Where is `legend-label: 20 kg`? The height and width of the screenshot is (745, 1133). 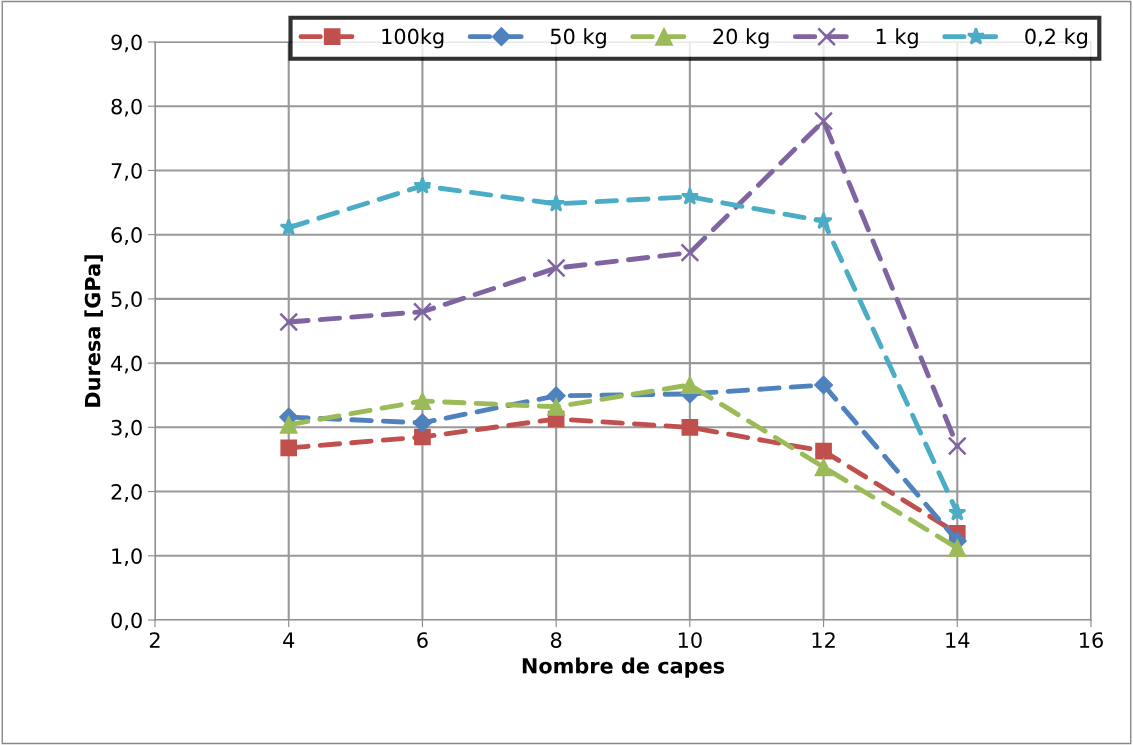
legend-label: 20 kg is located at coordinates (741, 38).